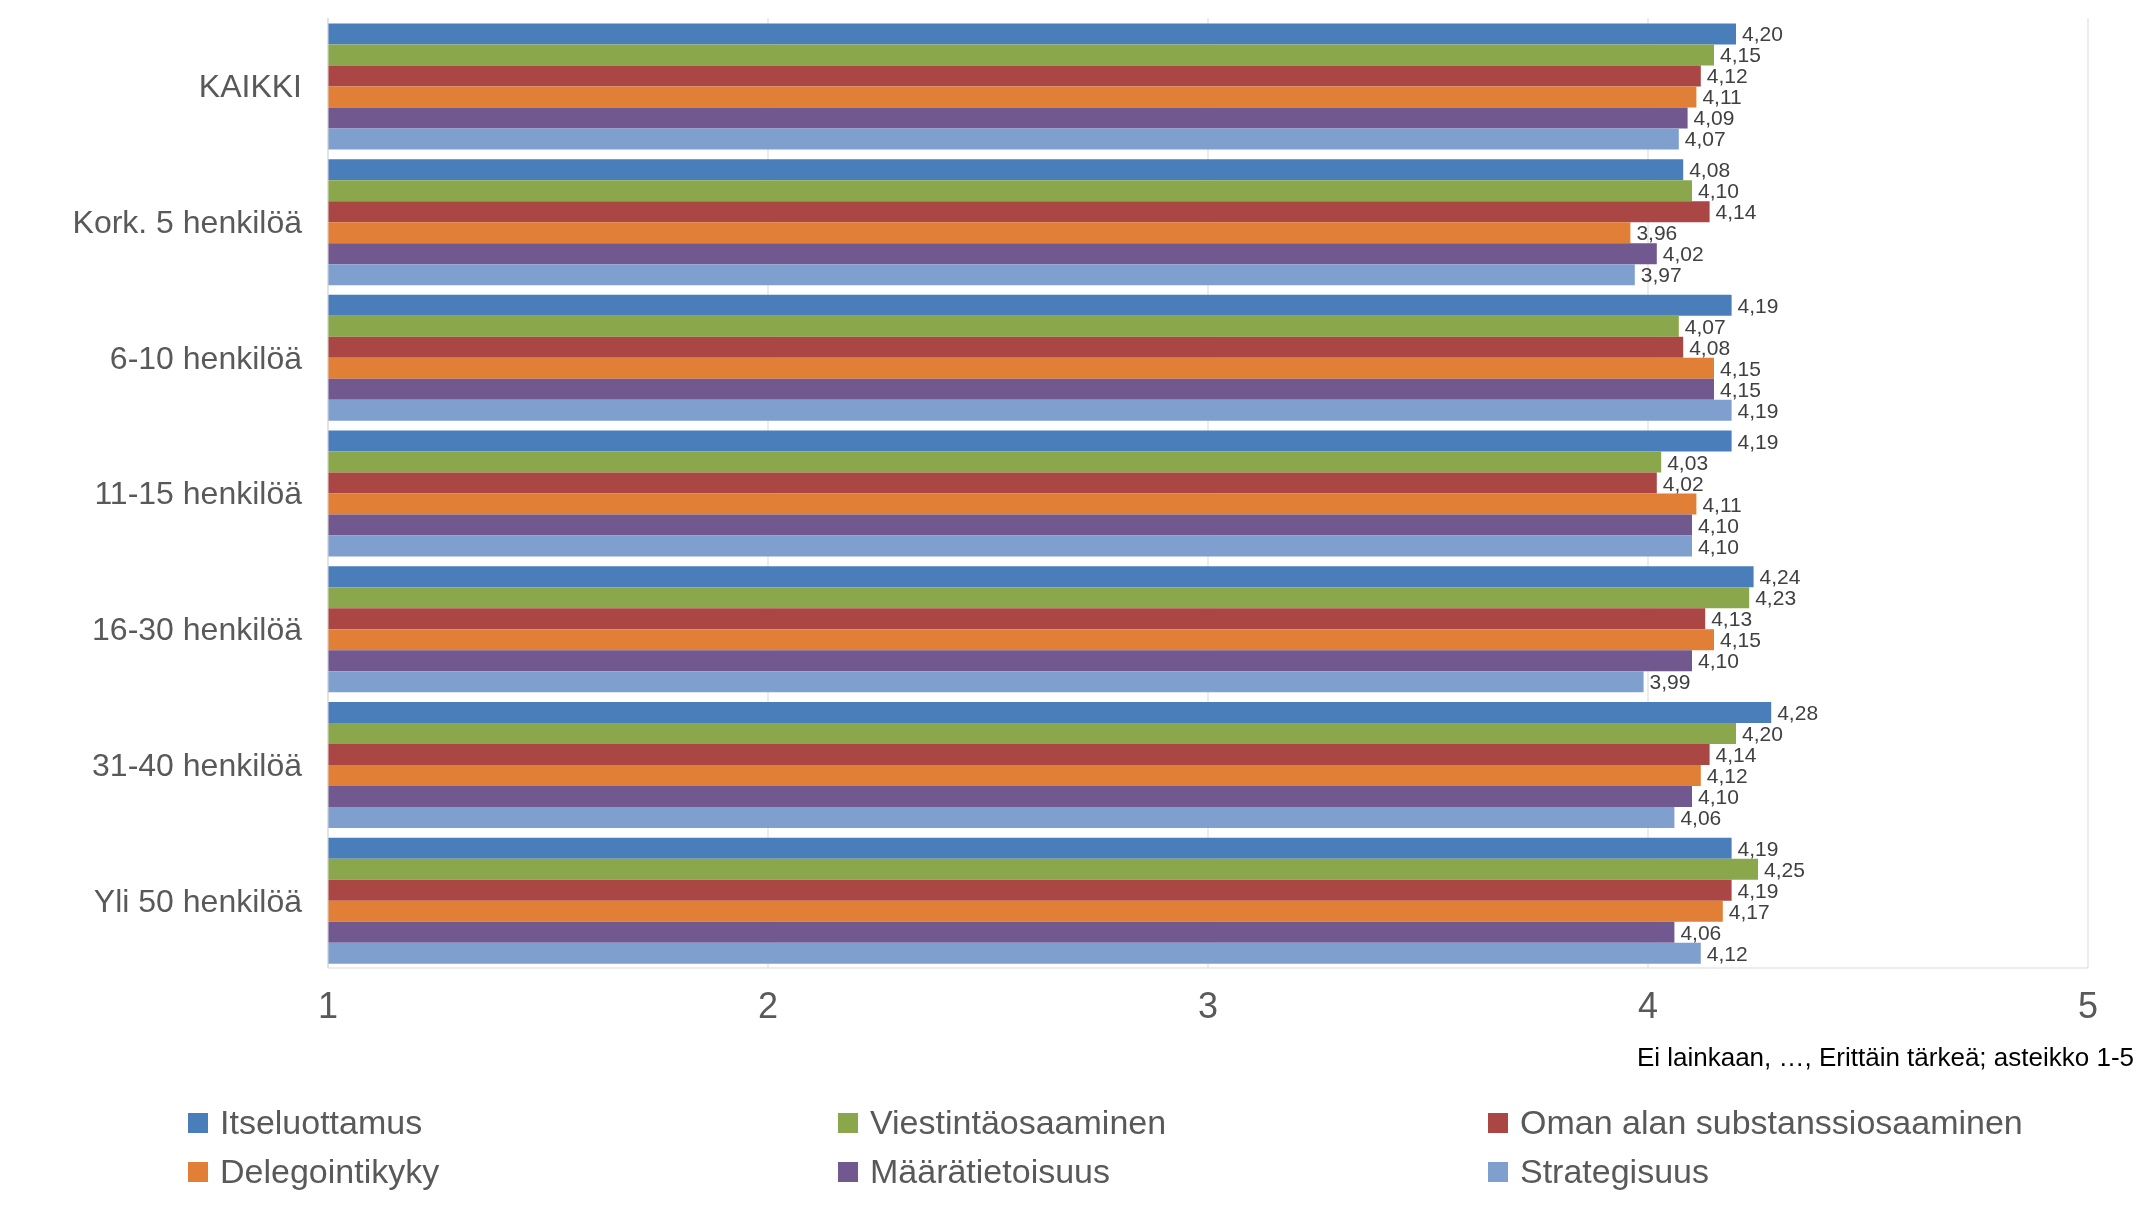 The width and height of the screenshot is (2146, 1214). What do you see at coordinates (1771, 1122) in the screenshot?
I see `legend-label: Oman alan substanssiosaaminen` at bounding box center [1771, 1122].